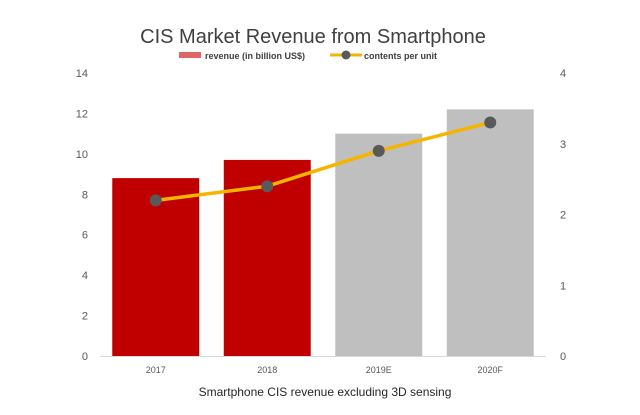  Describe the element at coordinates (85, 276) in the screenshot. I see `y-tick-label: 4` at that location.